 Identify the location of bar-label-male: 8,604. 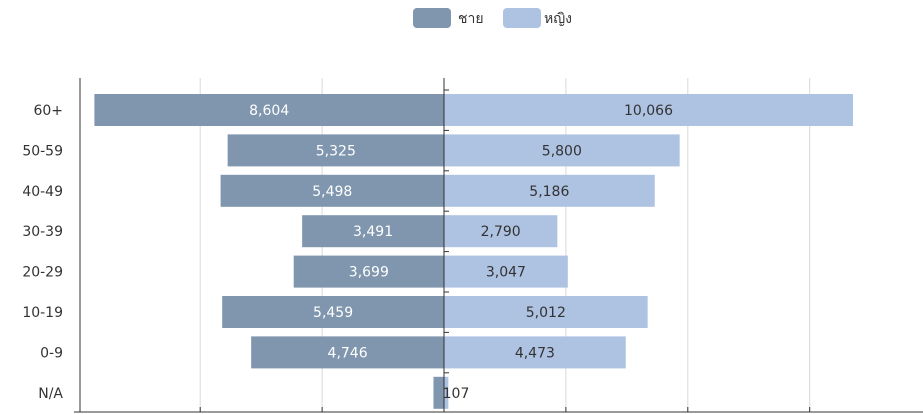
(269, 111).